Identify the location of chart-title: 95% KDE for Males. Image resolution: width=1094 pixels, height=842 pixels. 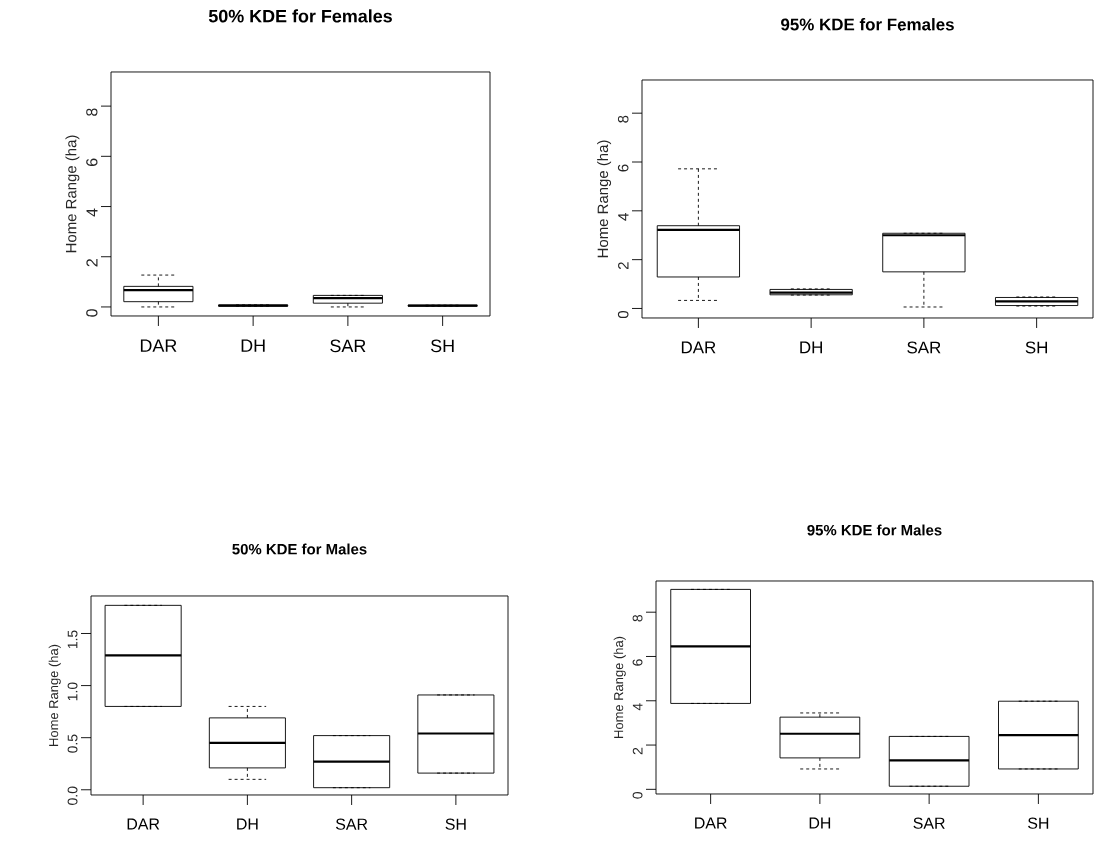
(874, 530).